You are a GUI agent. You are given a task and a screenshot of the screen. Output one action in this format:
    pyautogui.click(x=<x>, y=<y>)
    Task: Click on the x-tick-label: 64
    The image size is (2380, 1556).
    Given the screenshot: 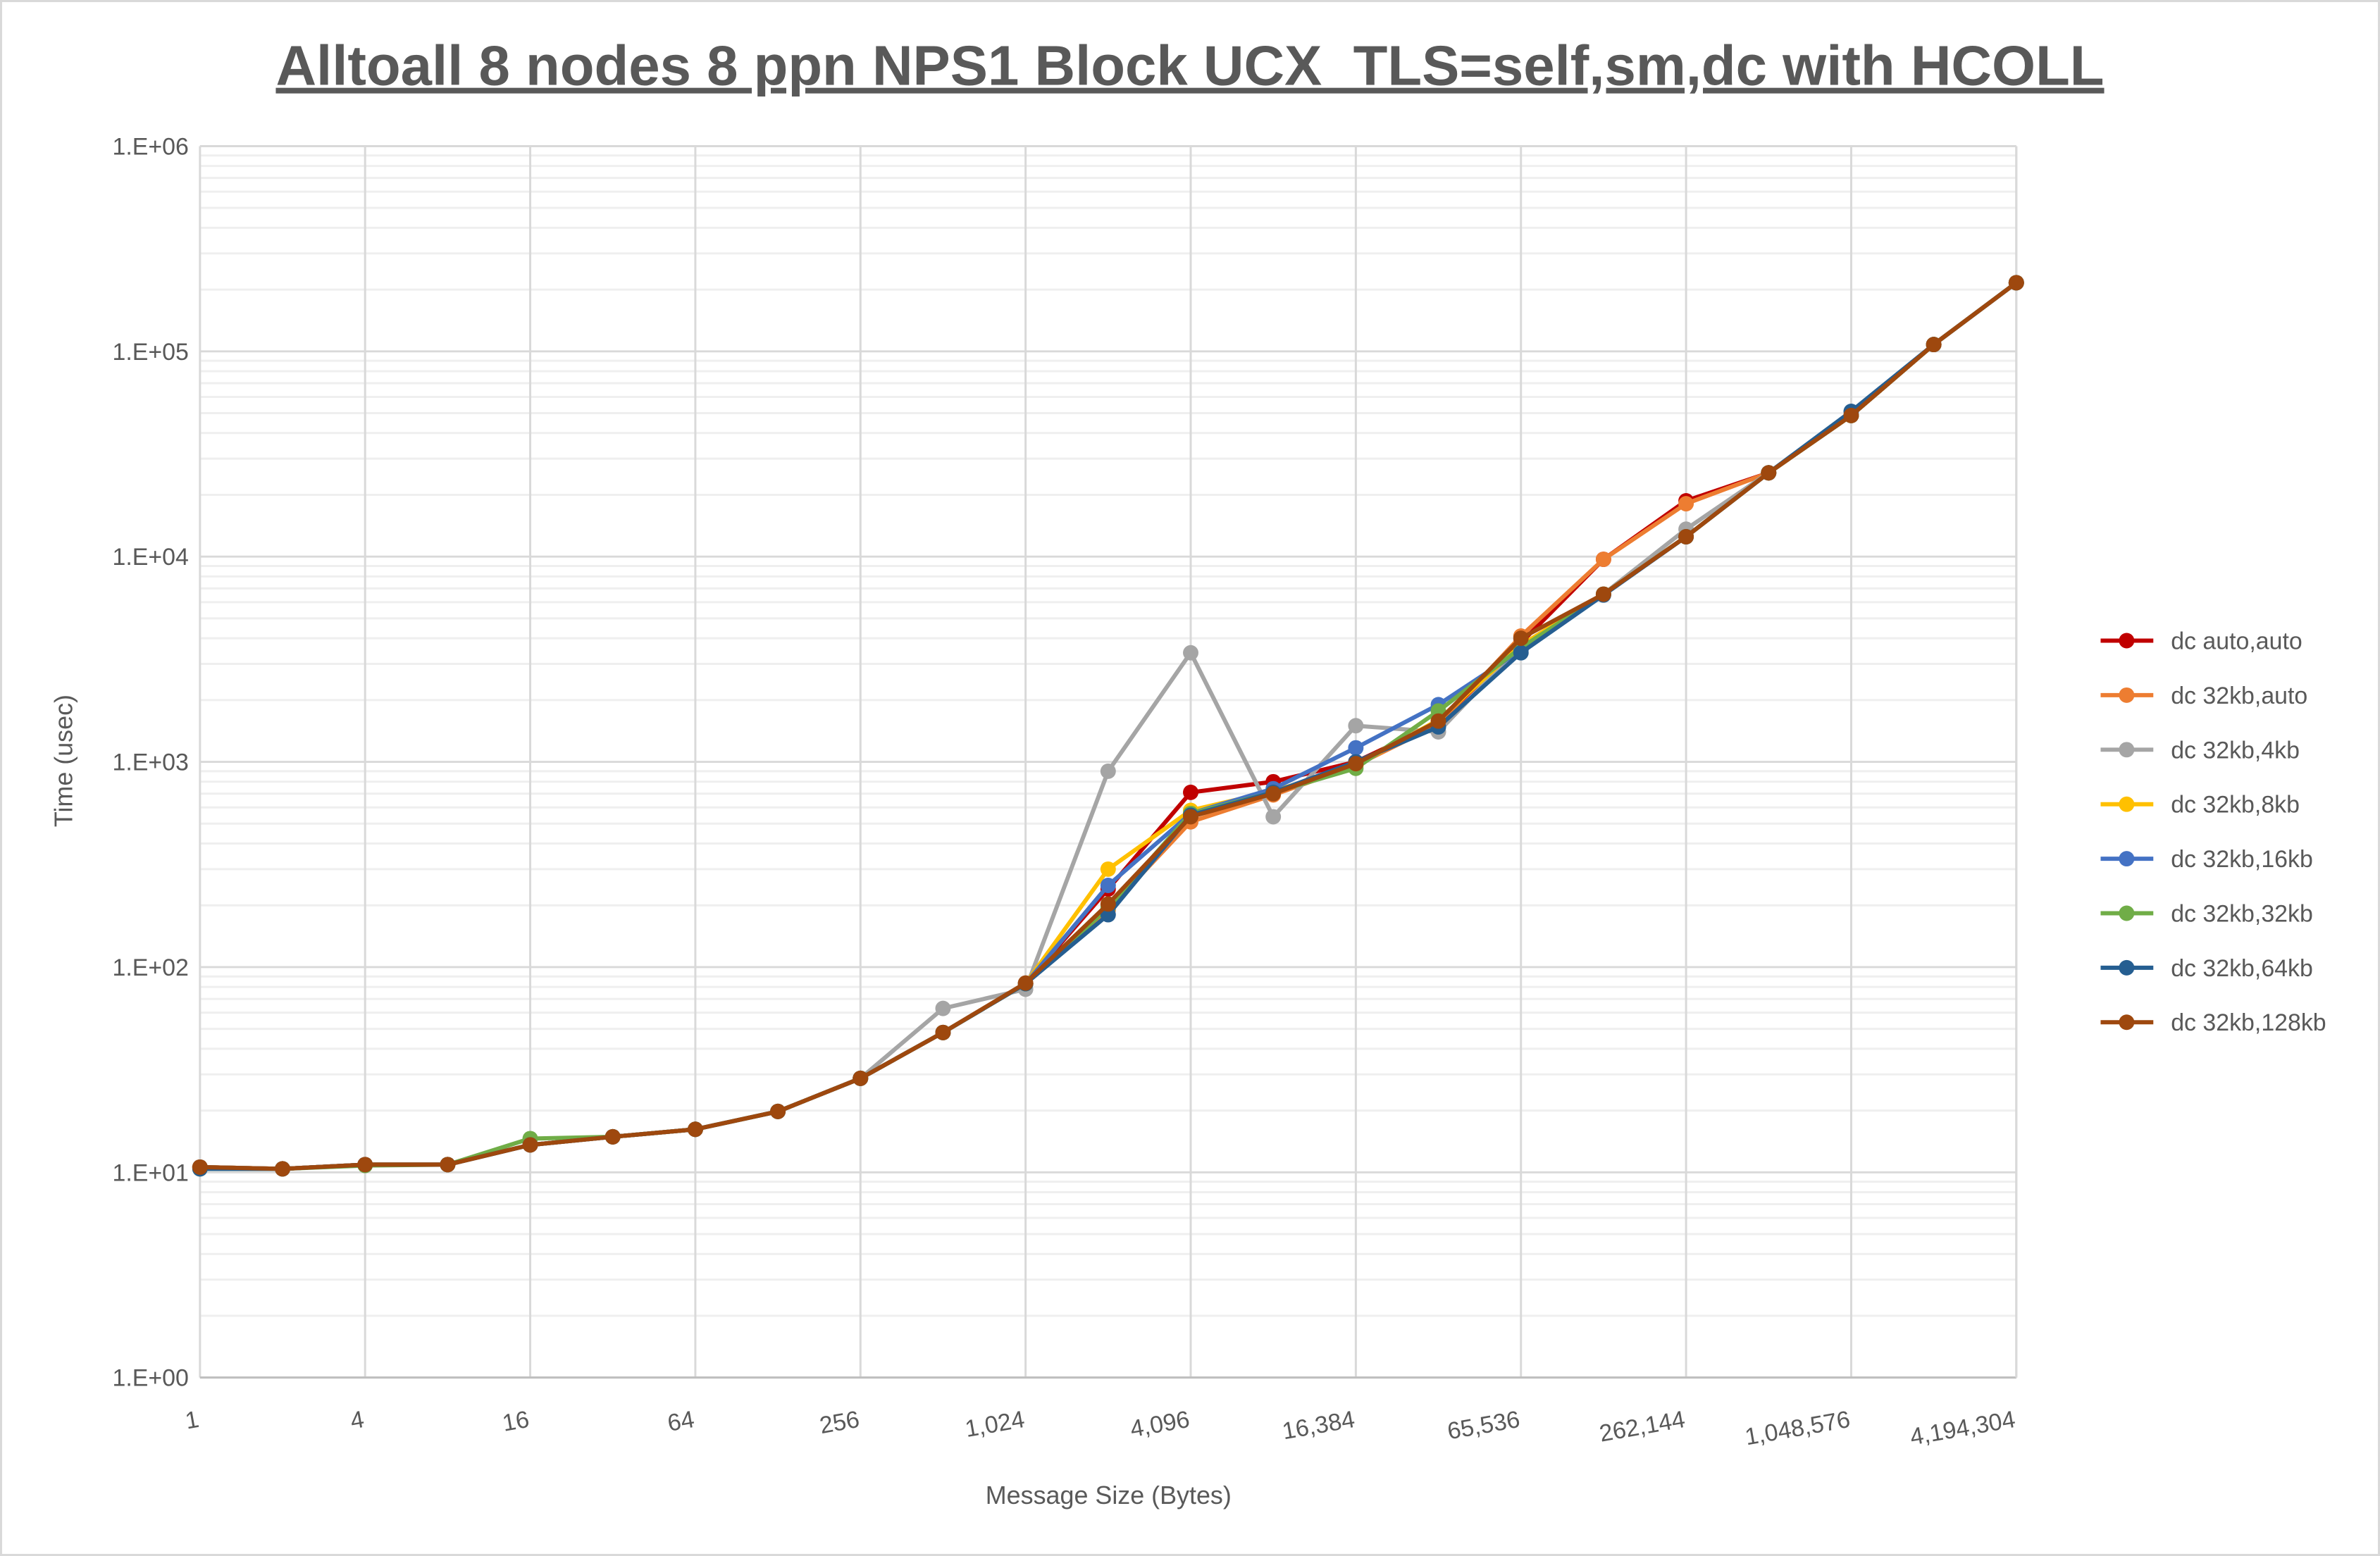 What is the action you would take?
    pyautogui.click(x=681, y=1421)
    